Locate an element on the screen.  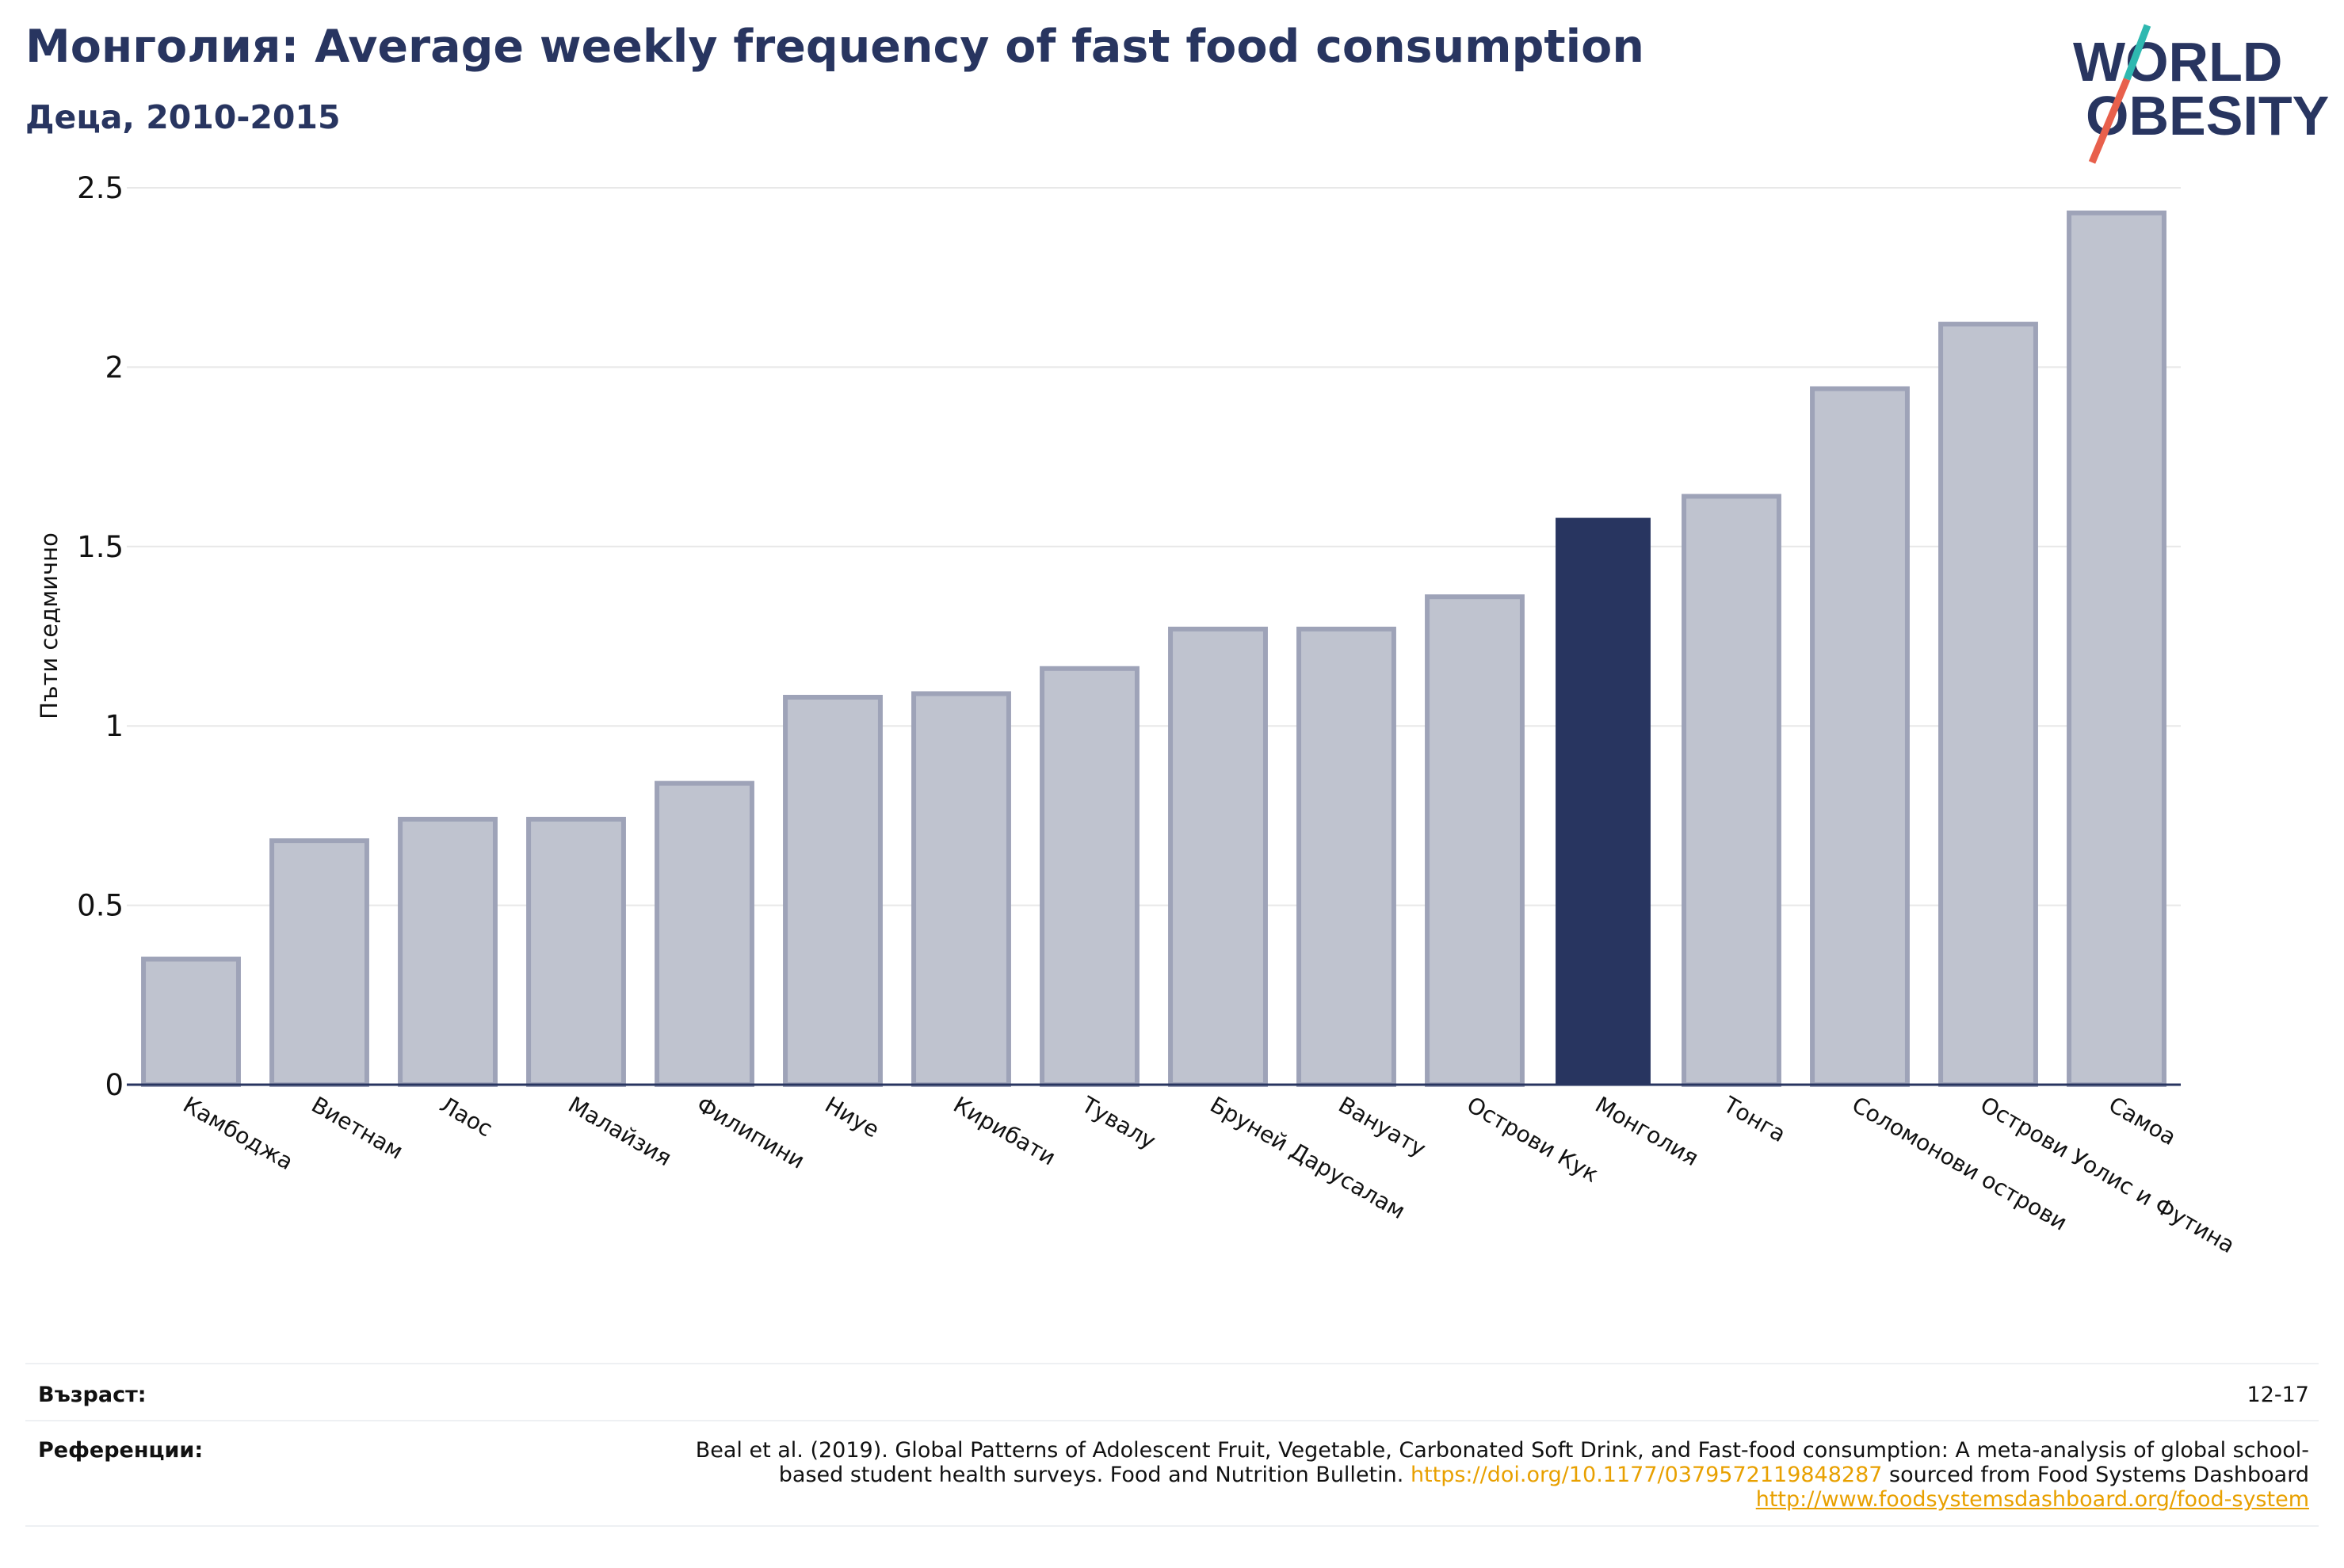
x-tick-label: Острови Уолис и Футина is located at coordinates (2107, 1174).